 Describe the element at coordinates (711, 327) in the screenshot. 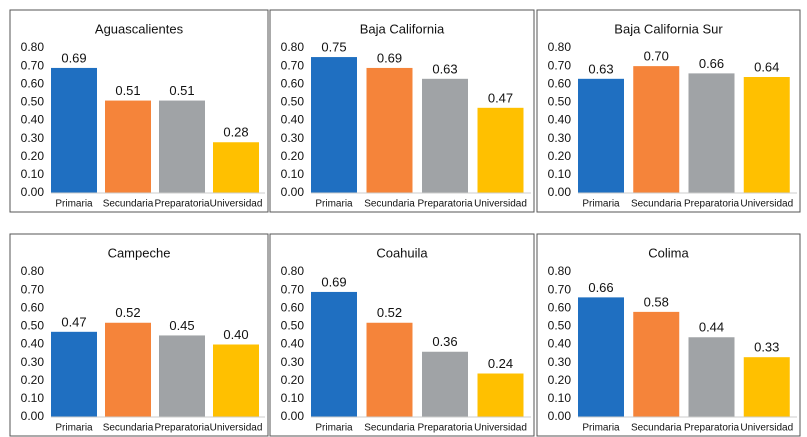

I see `value-label: 0.44` at that location.